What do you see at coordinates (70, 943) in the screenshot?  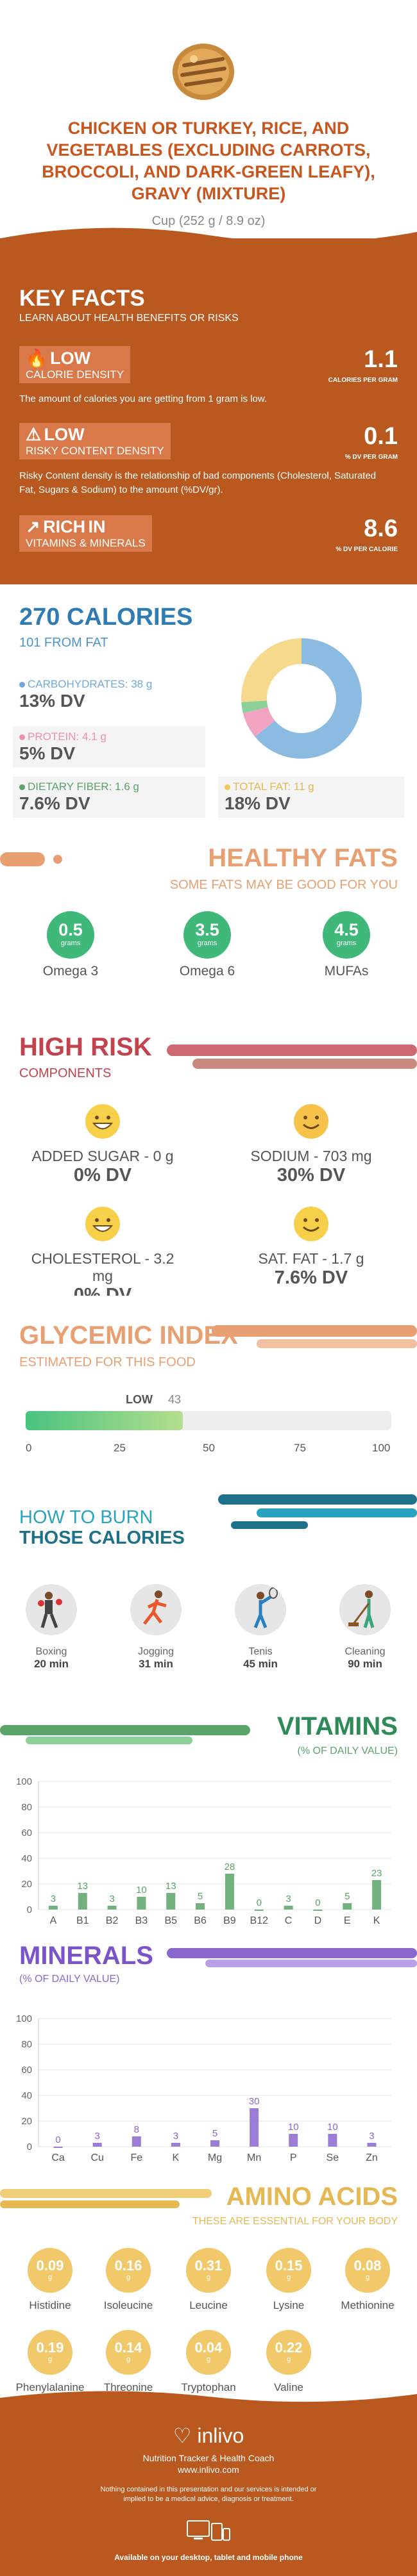 I see `omega3-unit: grams` at bounding box center [70, 943].